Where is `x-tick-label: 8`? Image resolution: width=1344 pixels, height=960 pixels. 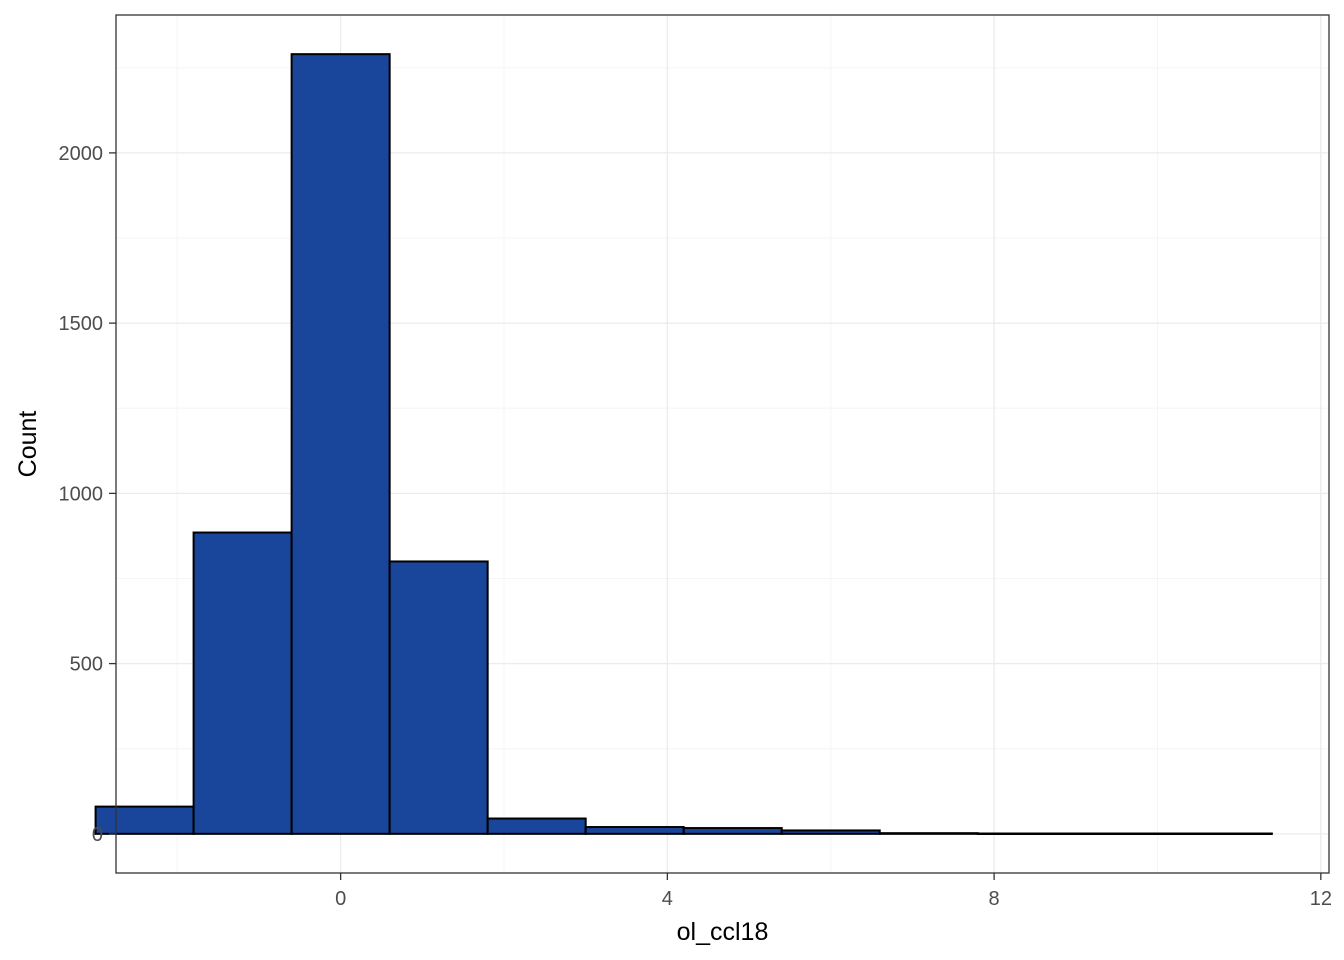 x-tick-label: 8 is located at coordinates (994, 899).